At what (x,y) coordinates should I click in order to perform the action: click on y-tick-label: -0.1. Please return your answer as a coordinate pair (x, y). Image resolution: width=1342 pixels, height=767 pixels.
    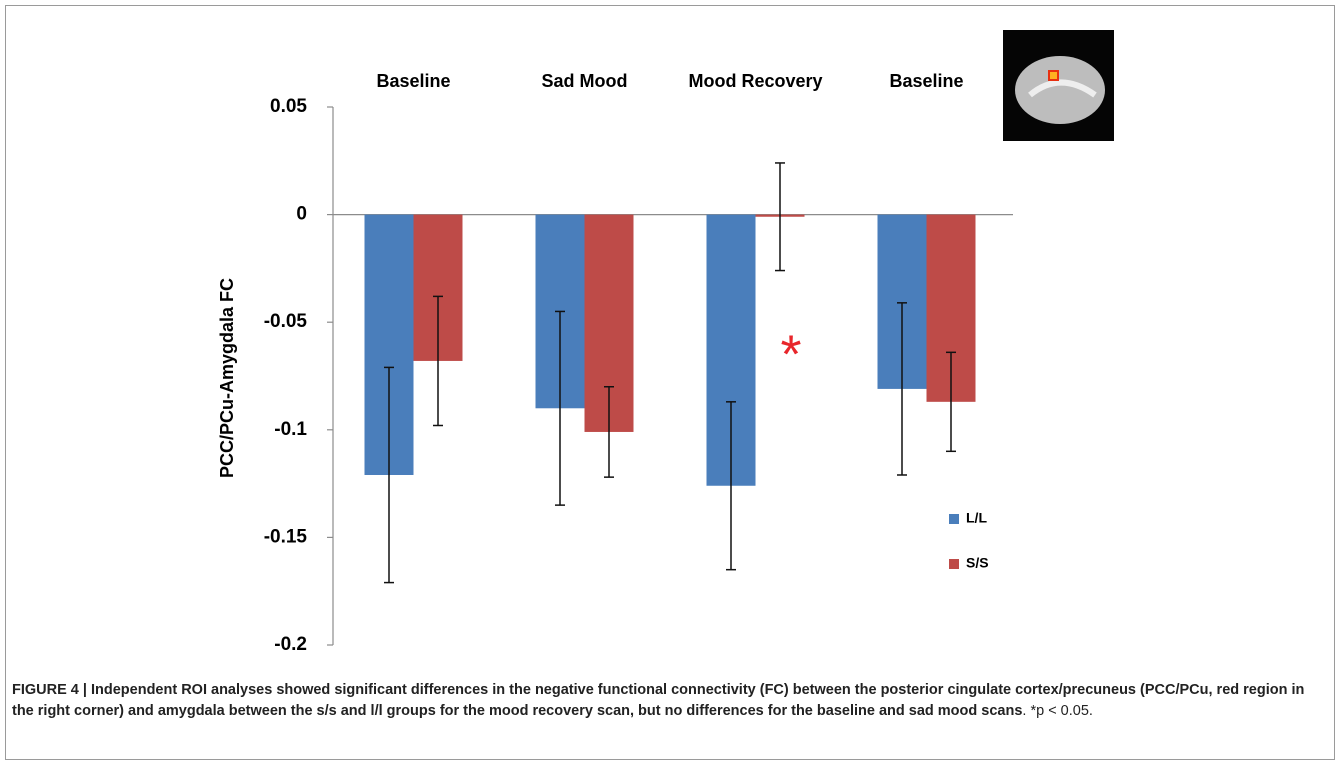
    Looking at the image, I should click on (290, 429).